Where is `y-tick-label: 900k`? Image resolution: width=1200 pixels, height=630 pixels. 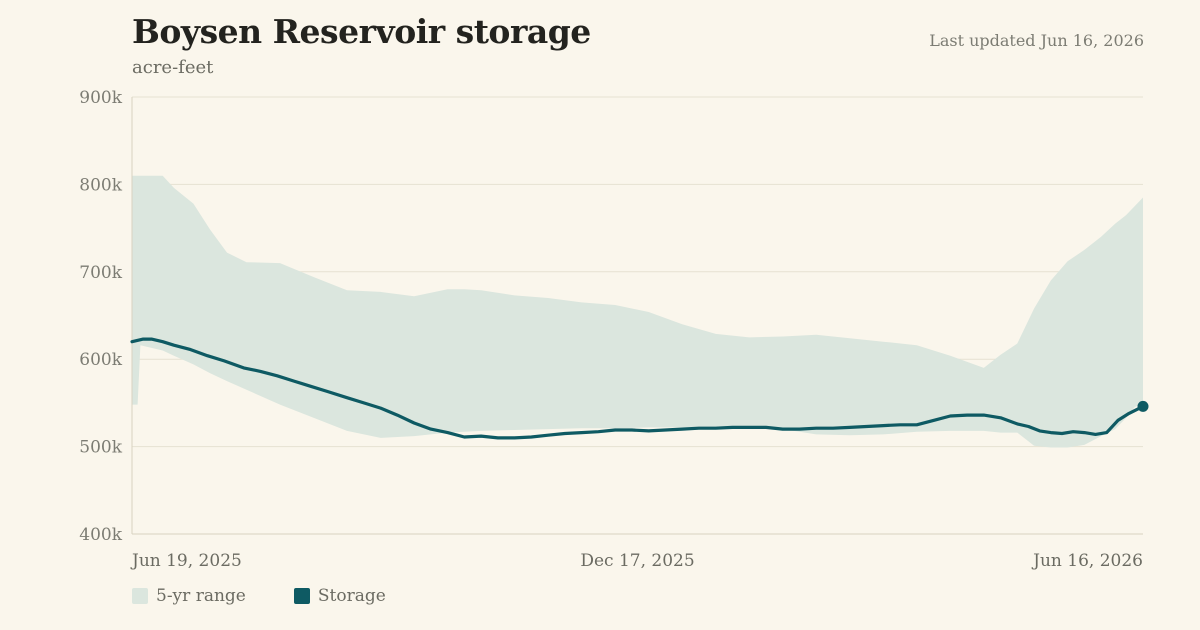 y-tick-label: 900k is located at coordinates (100, 98).